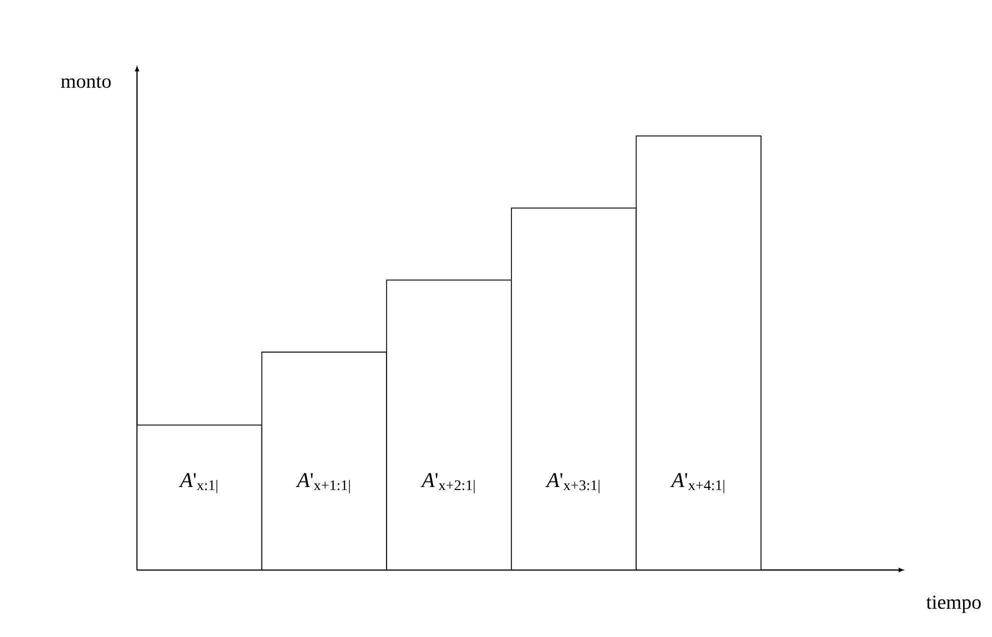 The image size is (992, 637). What do you see at coordinates (573, 483) in the screenshot?
I see `x-tick-label: A'$_{x+3:1|}$` at bounding box center [573, 483].